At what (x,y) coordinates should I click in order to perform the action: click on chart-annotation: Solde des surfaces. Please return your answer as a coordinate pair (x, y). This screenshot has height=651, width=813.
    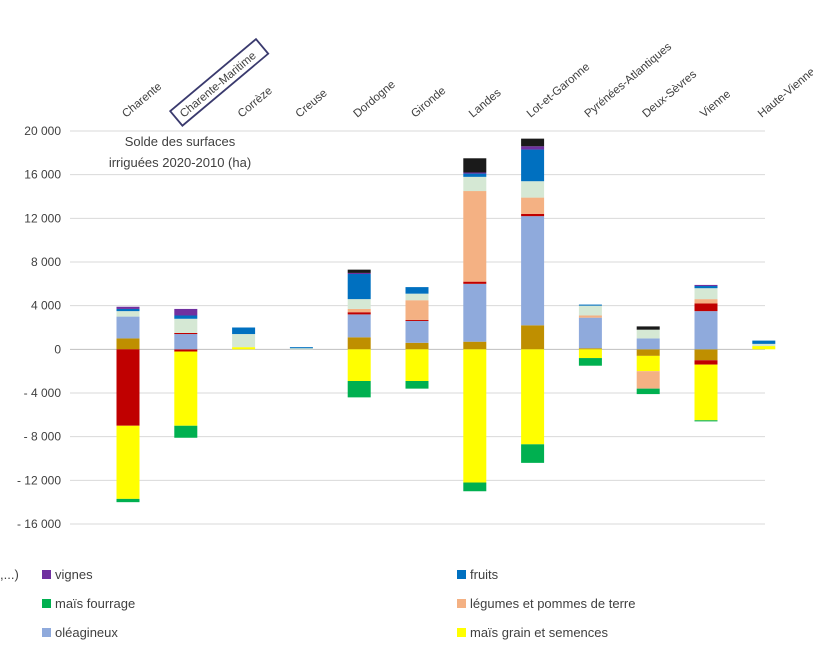
    Looking at the image, I should click on (180, 141).